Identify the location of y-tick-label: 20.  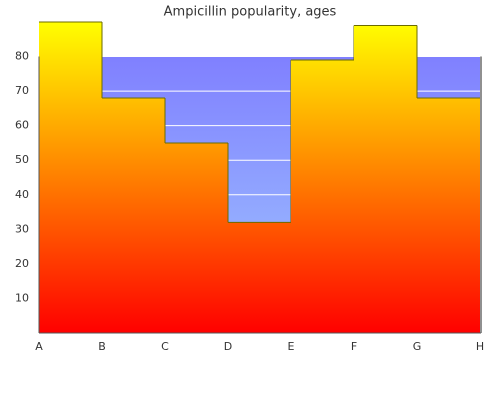
(22, 263).